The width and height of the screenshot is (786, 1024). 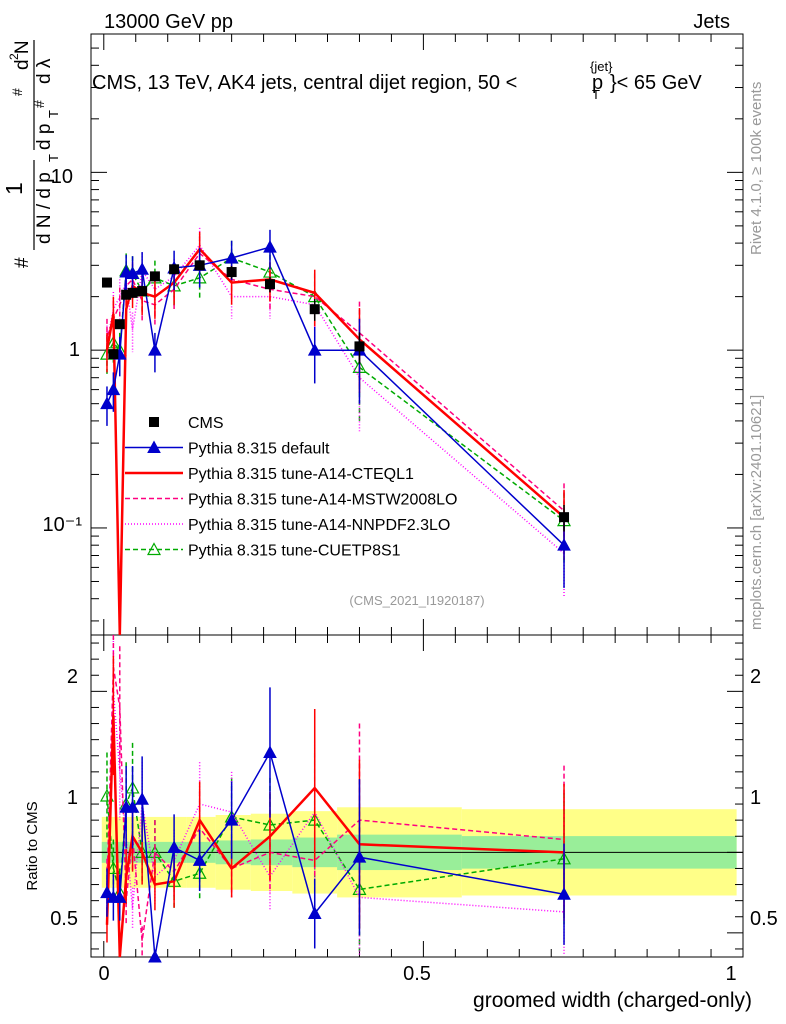 I want to click on ratio-tick-2: 2, so click(x=72, y=677).